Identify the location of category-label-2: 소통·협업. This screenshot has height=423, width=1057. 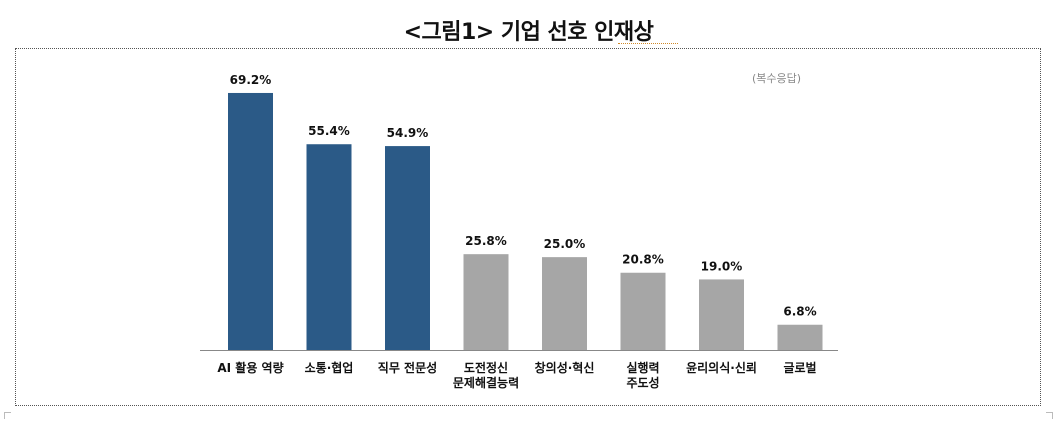
(329, 367).